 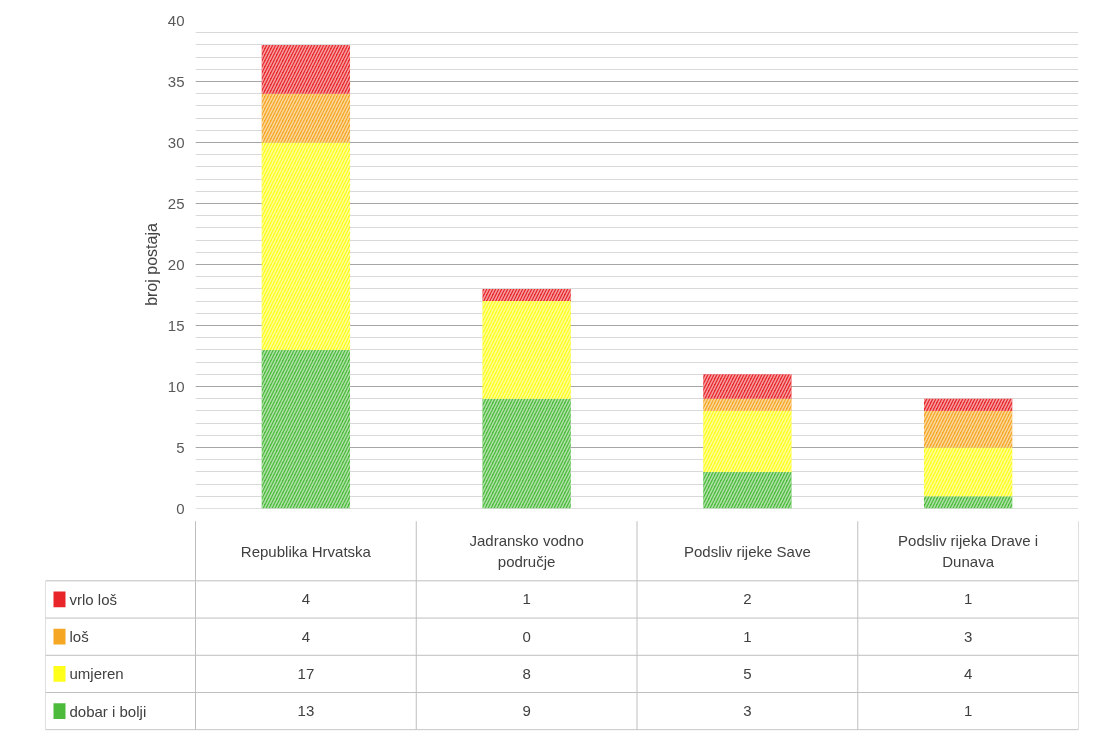 What do you see at coordinates (747, 673) in the screenshot?
I see `data-label: 5` at bounding box center [747, 673].